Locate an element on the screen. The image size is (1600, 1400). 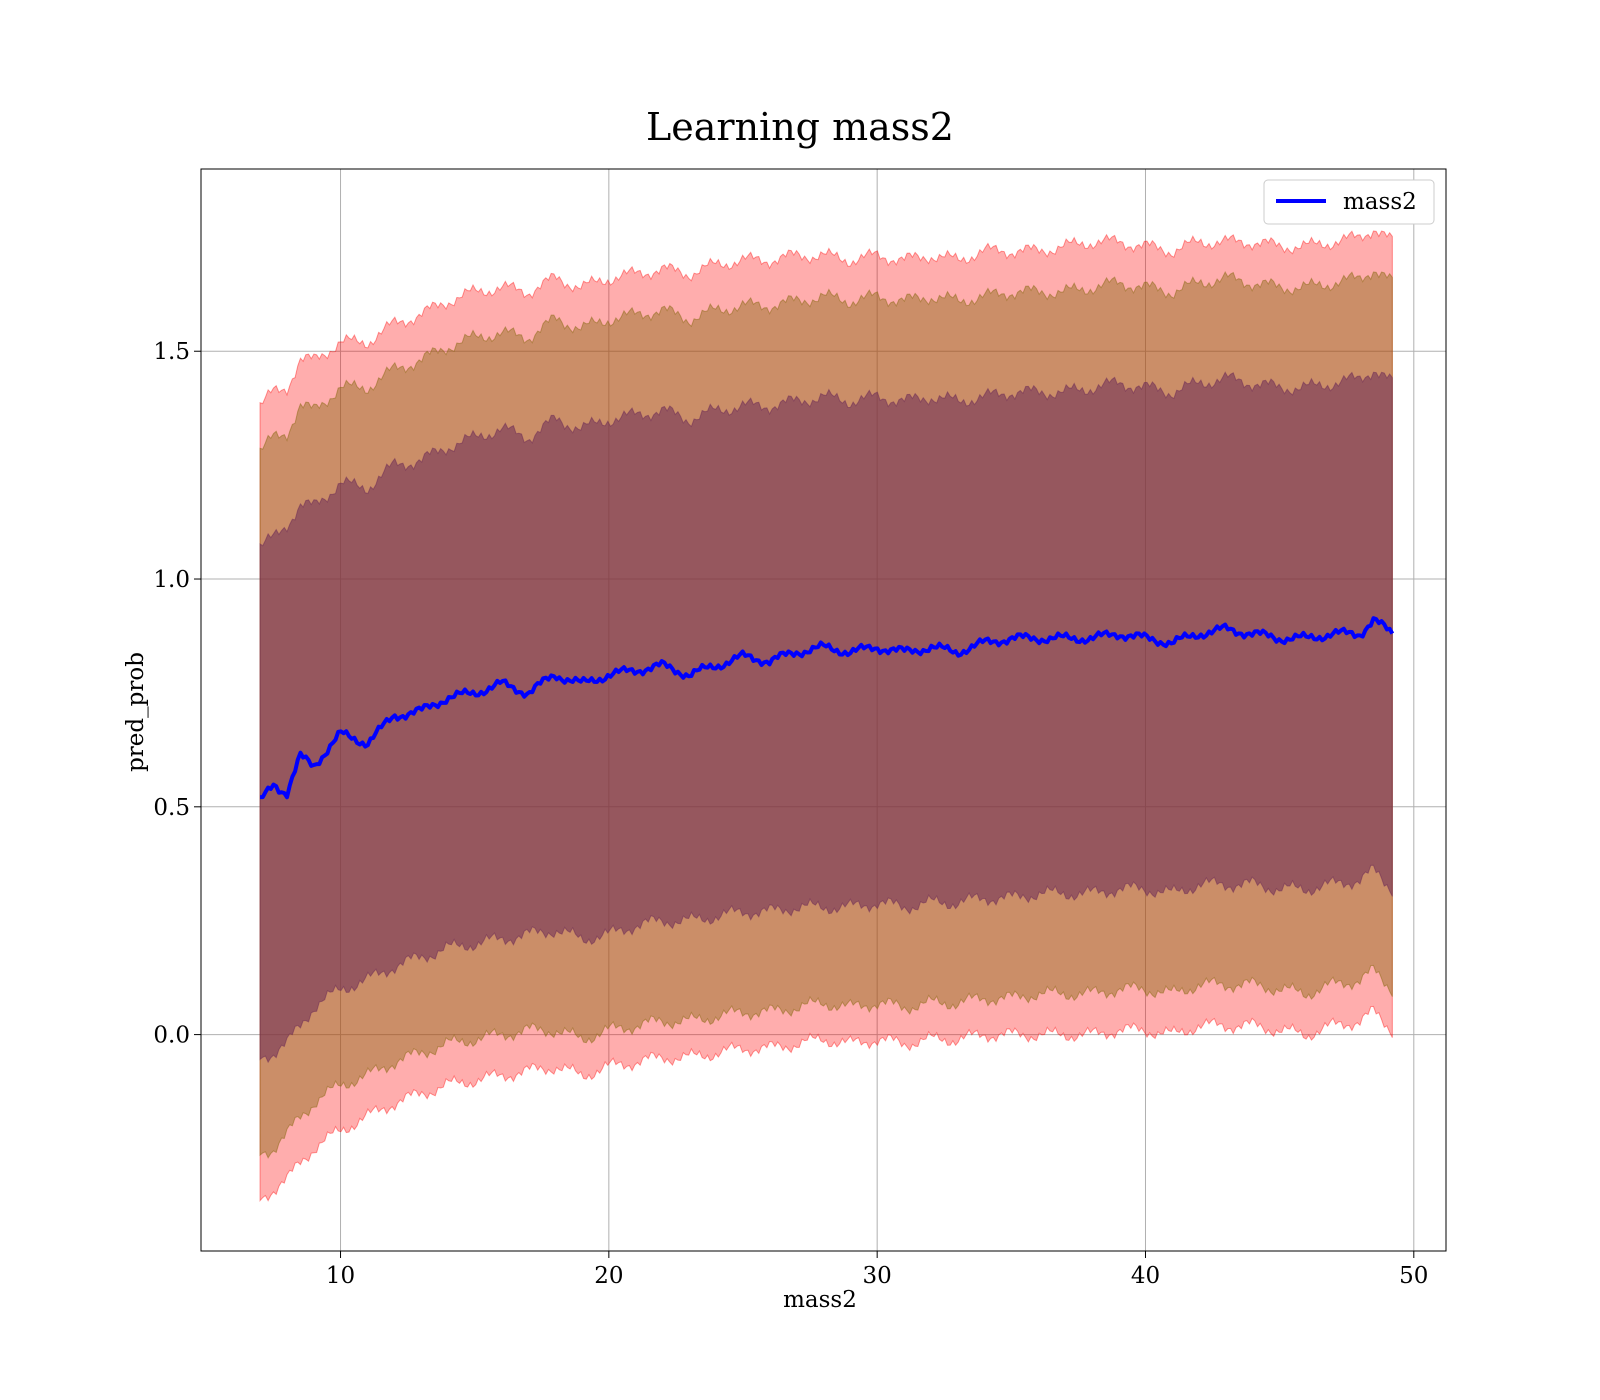
y-tick-label: 1.5 is located at coordinates (171, 352).